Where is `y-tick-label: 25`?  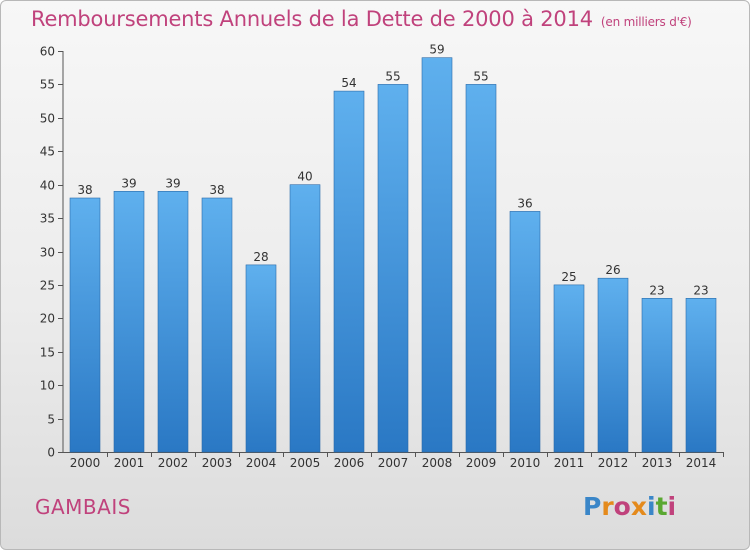 y-tick-label: 25 is located at coordinates (47, 286).